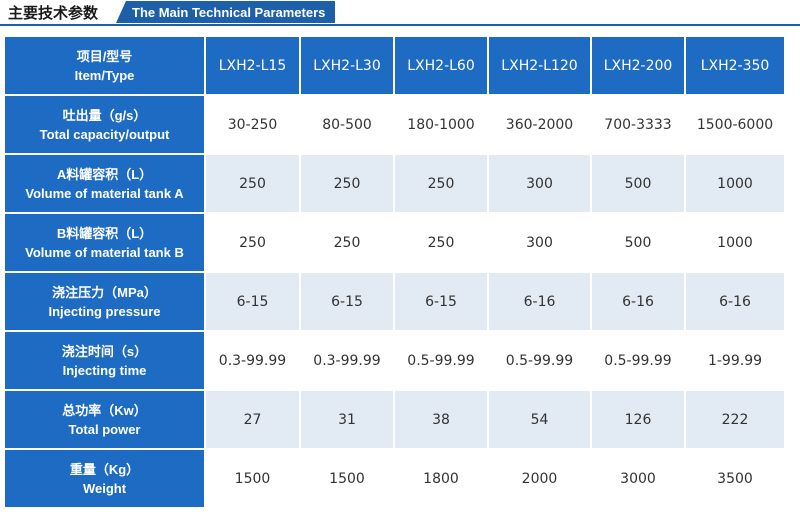  Describe the element at coordinates (400, 13) in the screenshot. I see `section-header: 主要技术参数 The Main Technical Parameters` at that location.